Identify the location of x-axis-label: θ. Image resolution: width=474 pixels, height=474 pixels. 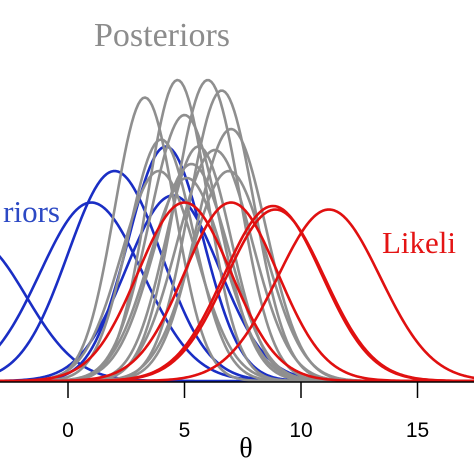
(245, 448).